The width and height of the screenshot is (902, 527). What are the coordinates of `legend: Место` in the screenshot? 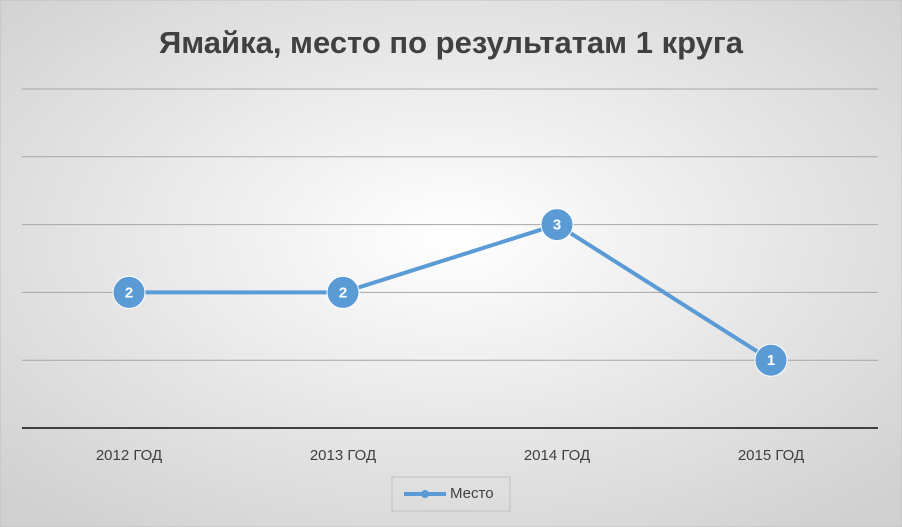 It's located at (451, 494).